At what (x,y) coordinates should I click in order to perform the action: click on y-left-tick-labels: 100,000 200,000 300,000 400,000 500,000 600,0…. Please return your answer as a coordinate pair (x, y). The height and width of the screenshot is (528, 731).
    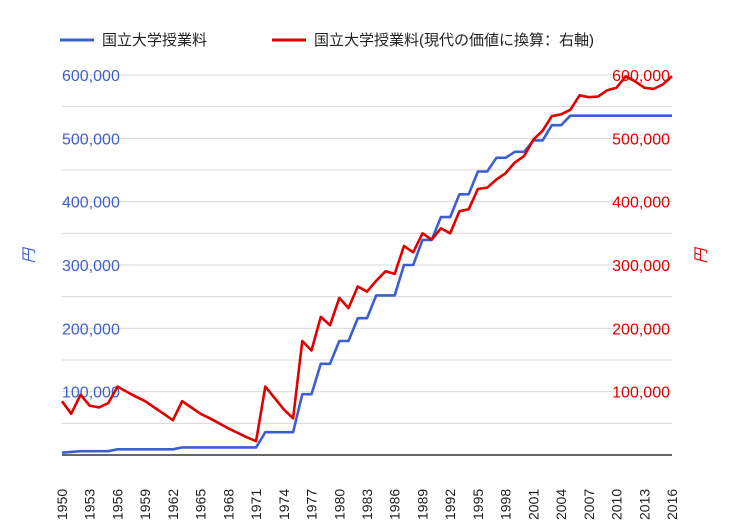
    Looking at the image, I should click on (91, 235).